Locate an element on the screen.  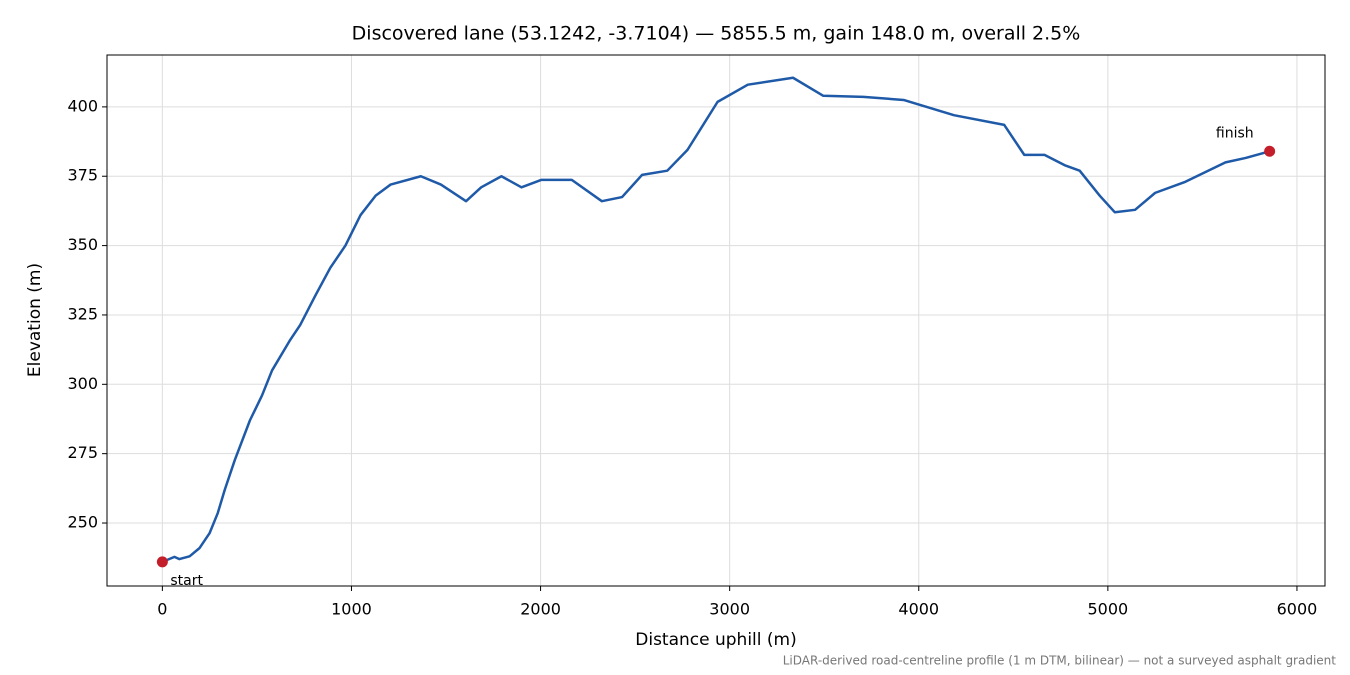
y-tick-label: 325 is located at coordinates (82, 313).